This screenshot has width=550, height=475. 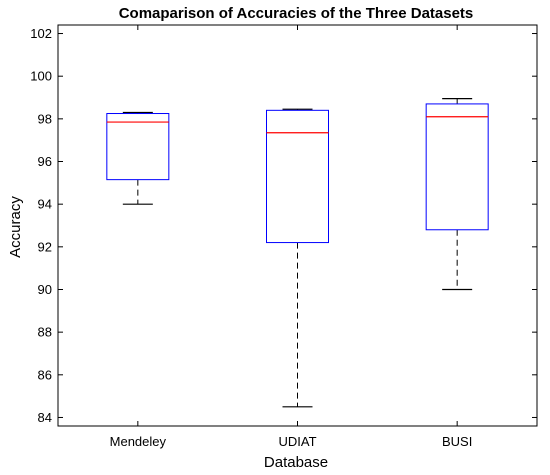 What do you see at coordinates (45, 374) in the screenshot?
I see `y-tick-label: 86` at bounding box center [45, 374].